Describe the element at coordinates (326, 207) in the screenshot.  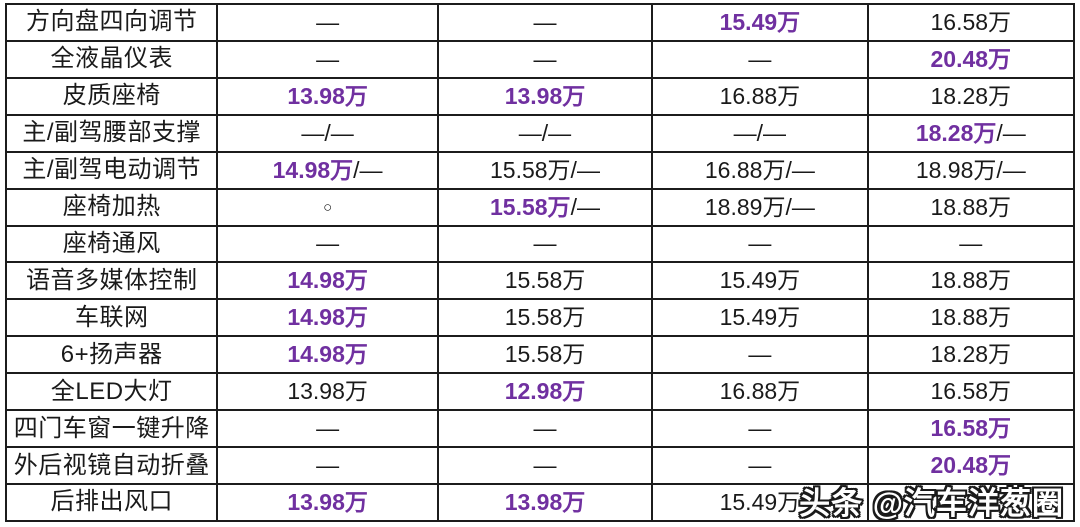
I see `price-cell: ○` at that location.